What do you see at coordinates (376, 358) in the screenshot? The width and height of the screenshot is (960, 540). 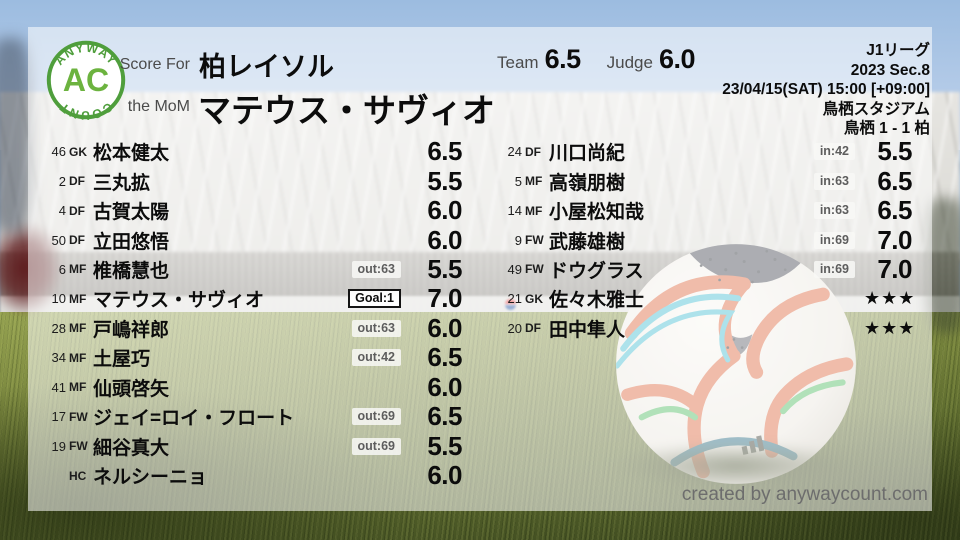 I see `sub-badge: out:42` at bounding box center [376, 358].